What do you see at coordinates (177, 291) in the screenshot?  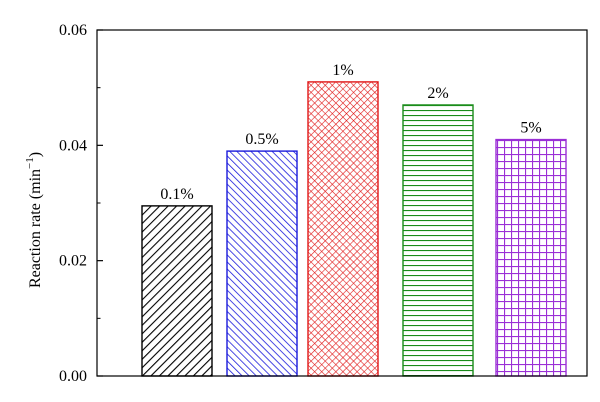 I see `bar-0-1pct` at bounding box center [177, 291].